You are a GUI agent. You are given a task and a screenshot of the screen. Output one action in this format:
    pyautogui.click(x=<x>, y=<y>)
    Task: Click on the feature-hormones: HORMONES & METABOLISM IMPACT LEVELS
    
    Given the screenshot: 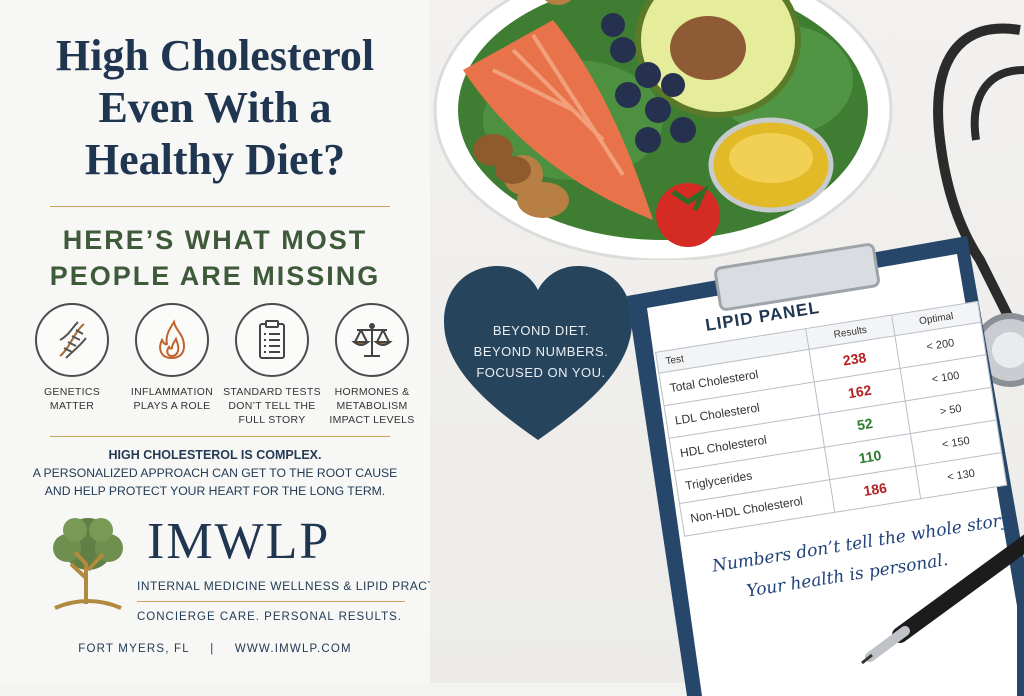 What is the action you would take?
    pyautogui.click(x=372, y=365)
    